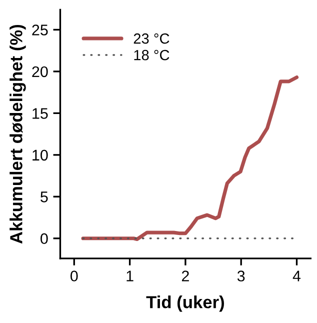 The image size is (317, 323). What do you see at coordinates (296, 276) in the screenshot?
I see `x-tick-label: 4` at bounding box center [296, 276].